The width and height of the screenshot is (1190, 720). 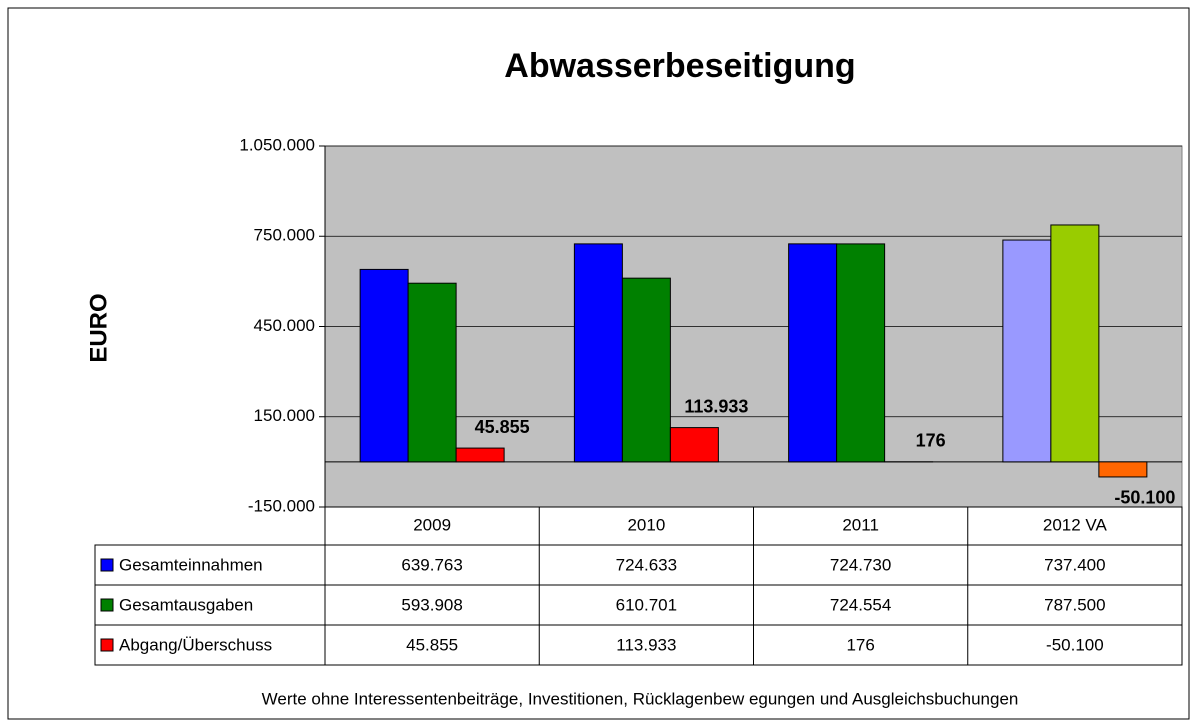 I want to click on table-cell: 610.701, so click(x=646, y=604).